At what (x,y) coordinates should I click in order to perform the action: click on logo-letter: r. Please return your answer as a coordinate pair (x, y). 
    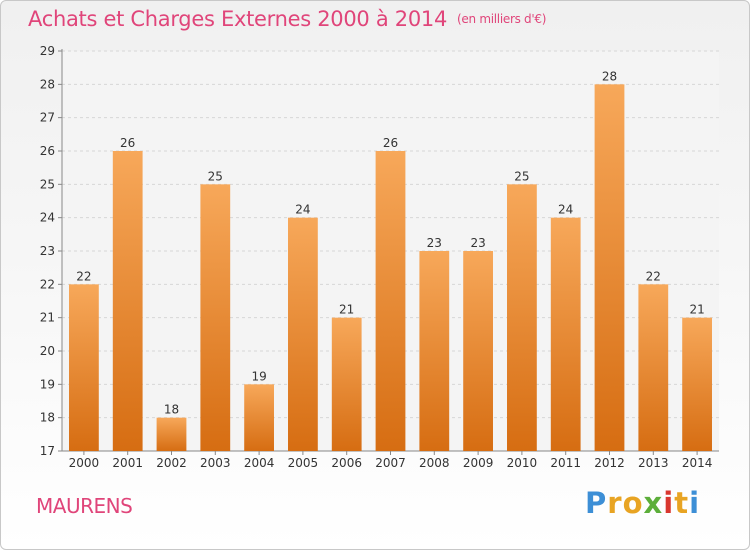
    Looking at the image, I should click on (615, 503).